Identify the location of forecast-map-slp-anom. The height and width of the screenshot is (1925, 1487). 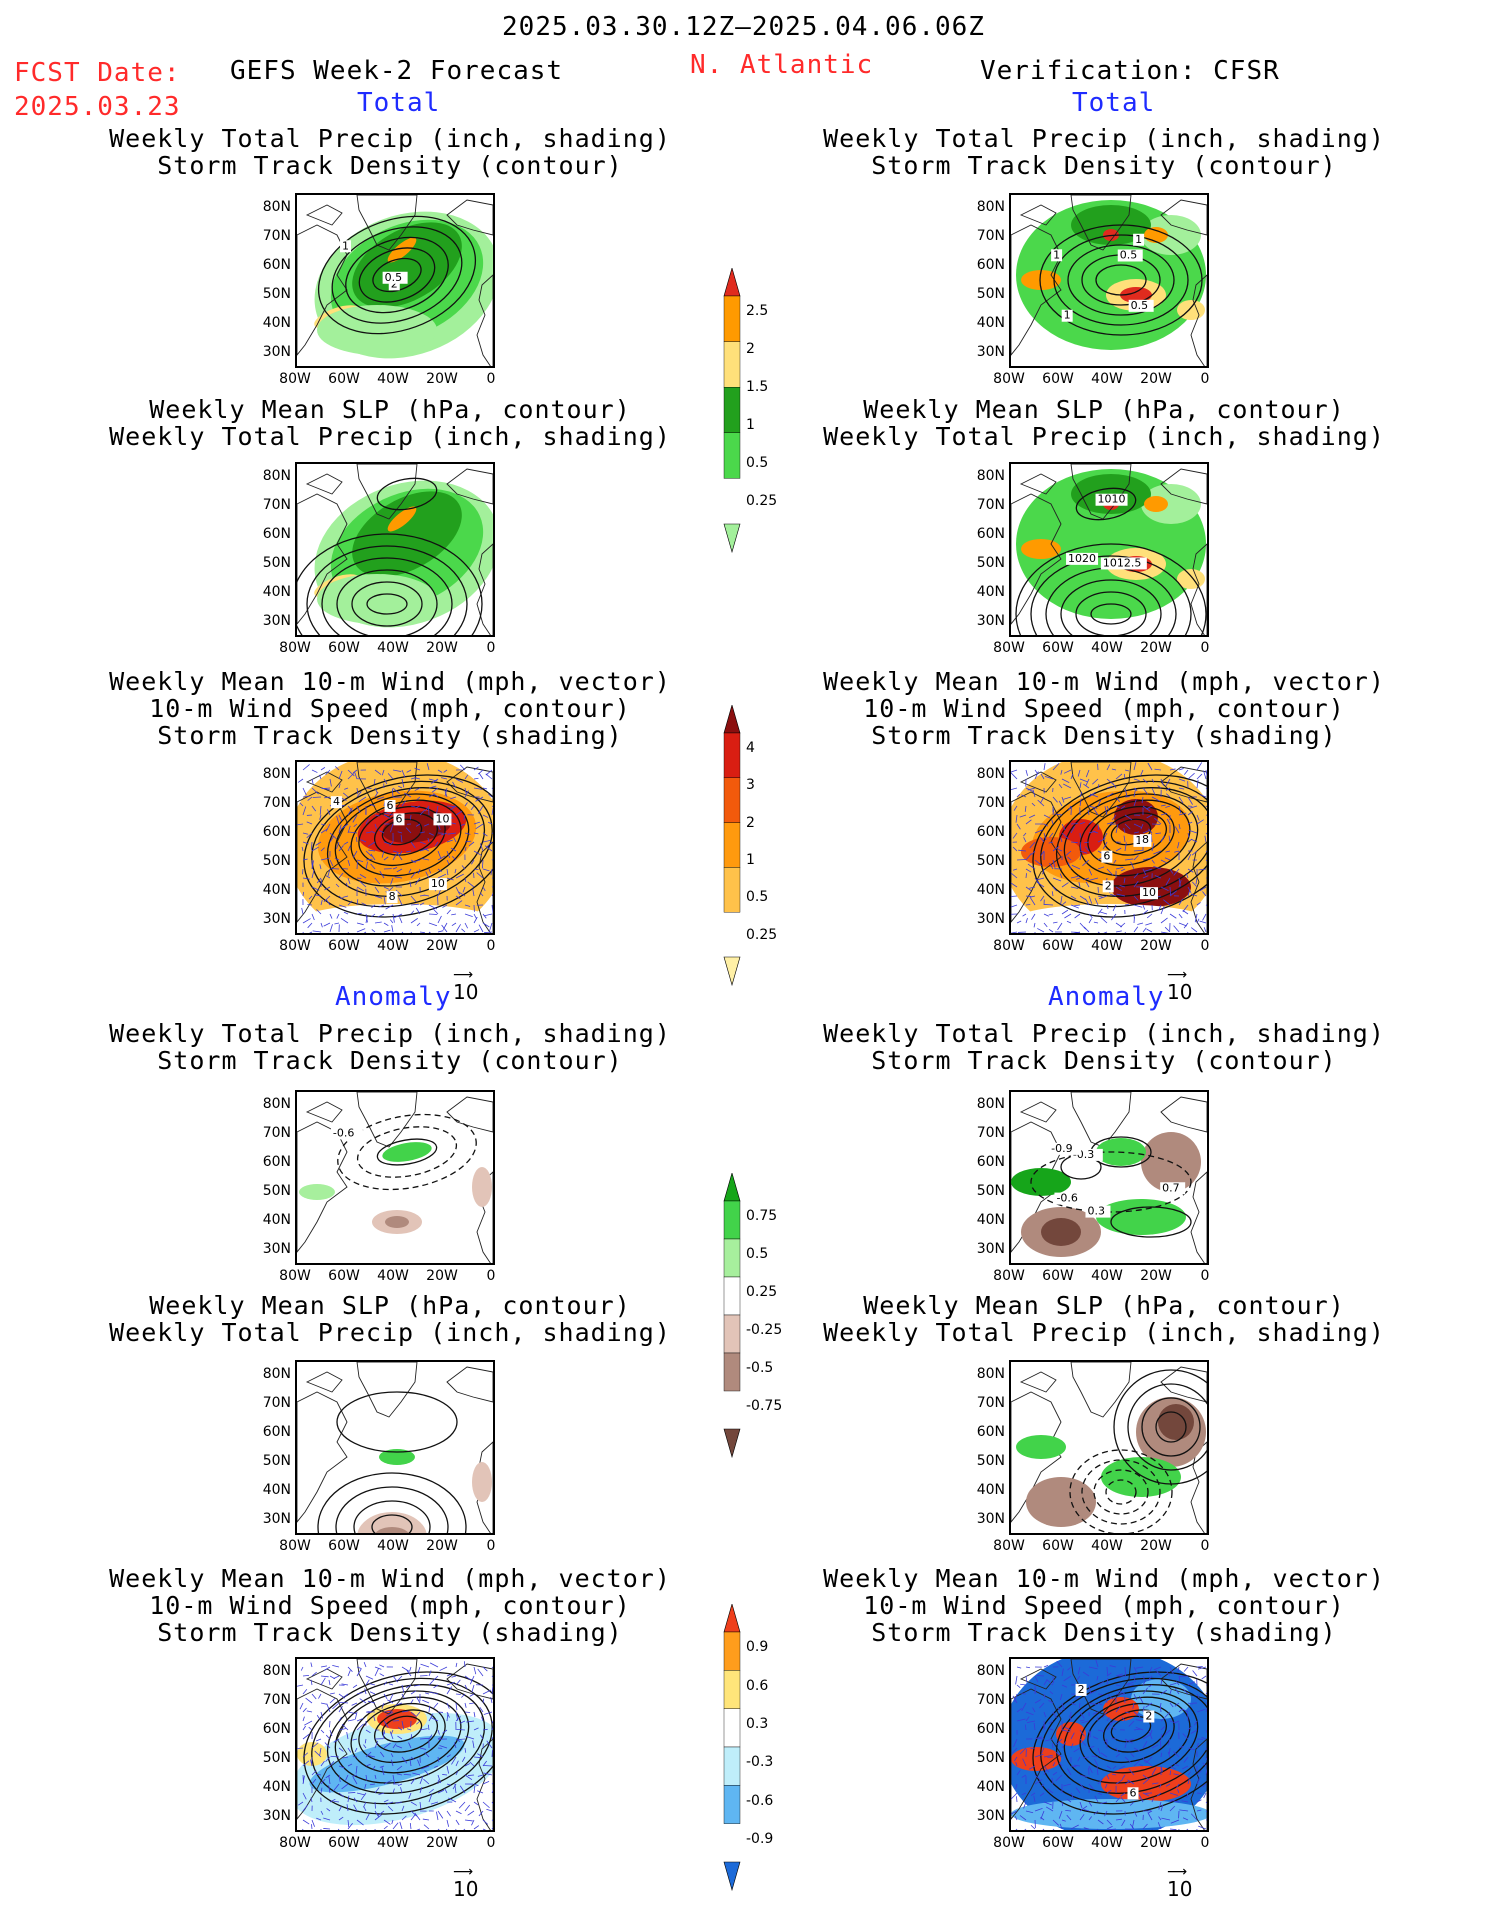
(395, 1447).